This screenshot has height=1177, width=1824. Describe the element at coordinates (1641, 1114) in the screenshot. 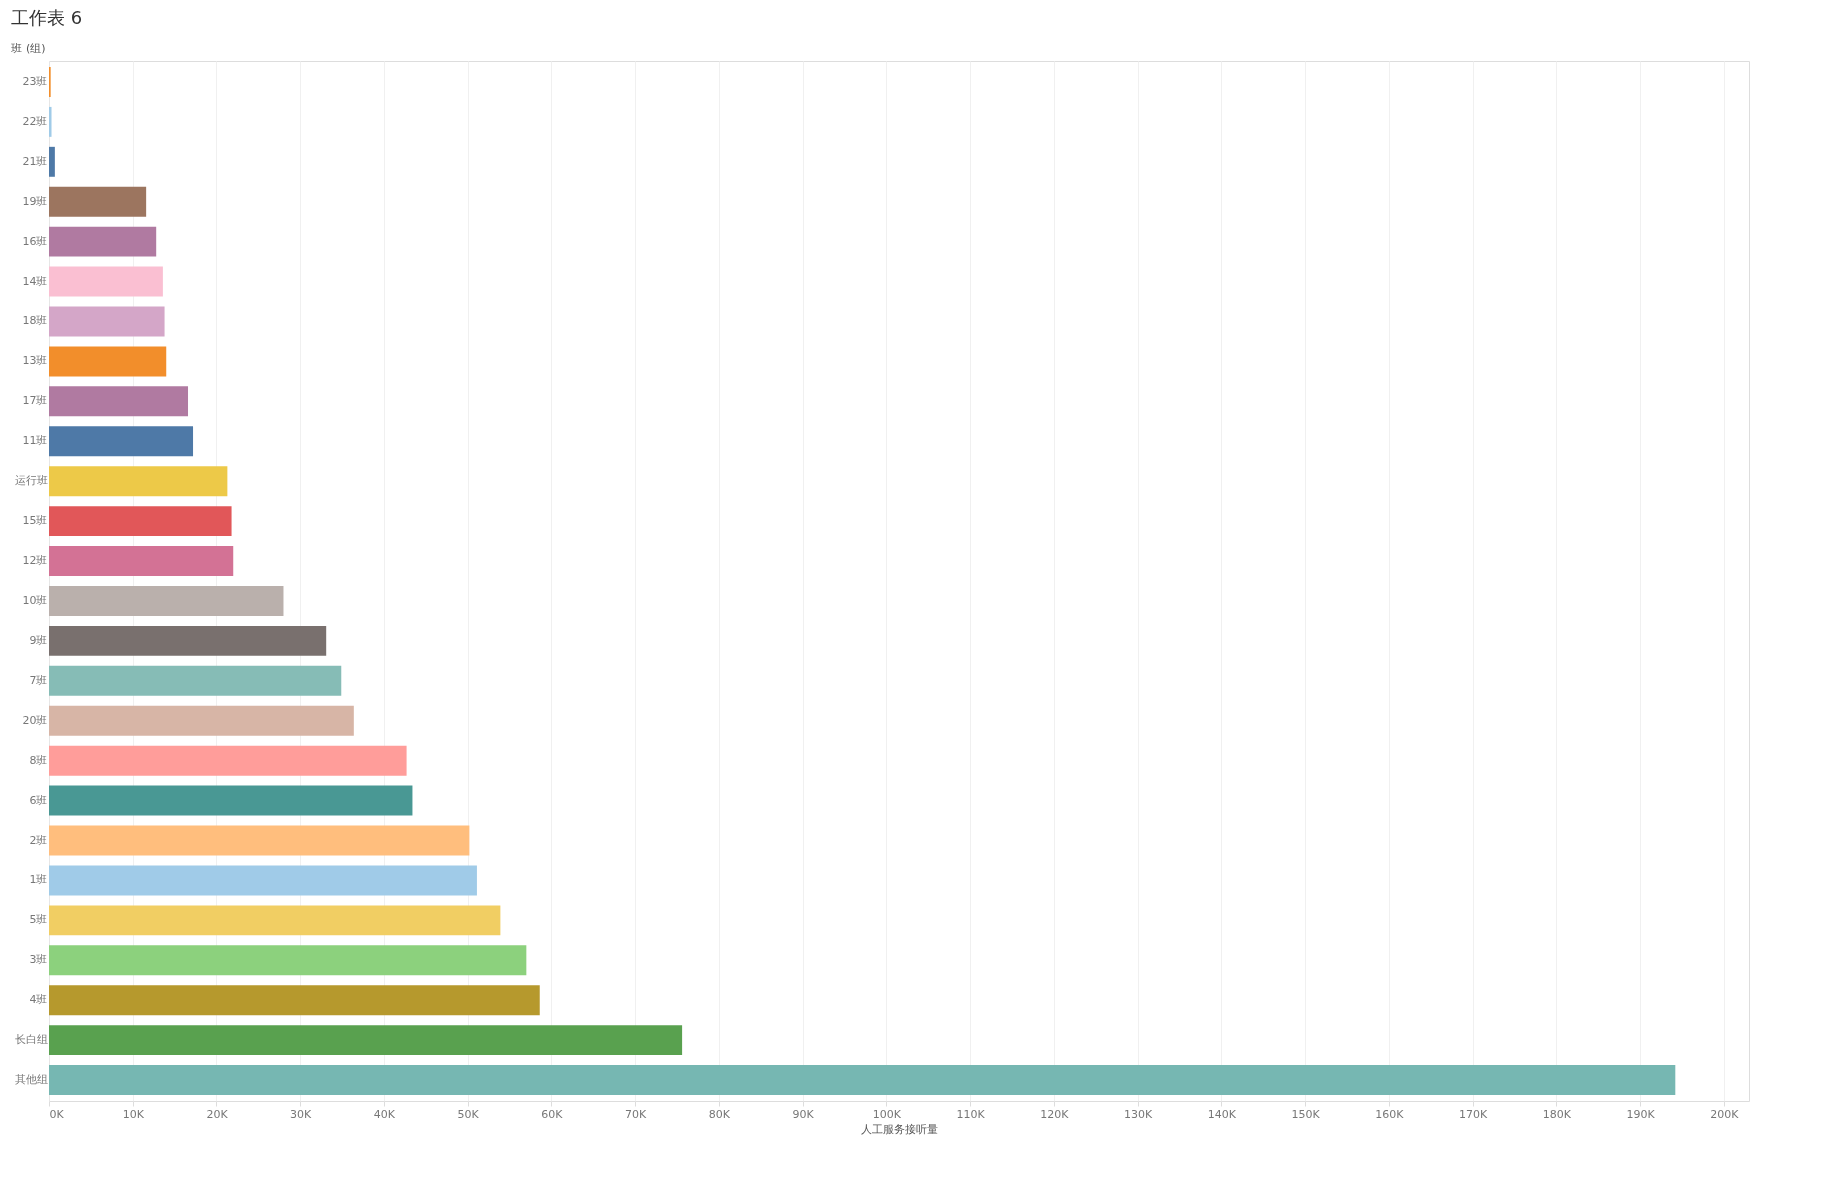

I see `x-tick-label: 190K` at that location.